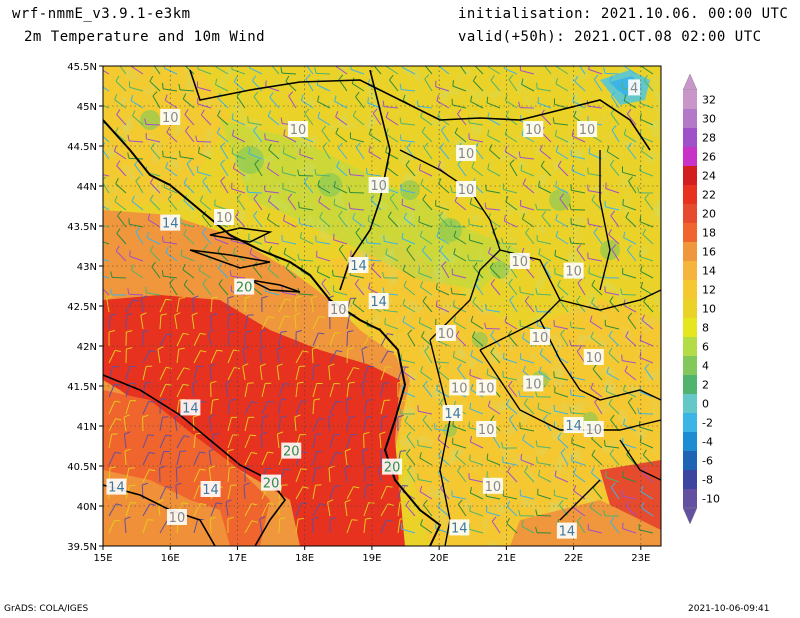 The width and height of the screenshot is (800, 618). Describe the element at coordinates (378, 186) in the screenshot. I see `contour-label: 10` at that location.